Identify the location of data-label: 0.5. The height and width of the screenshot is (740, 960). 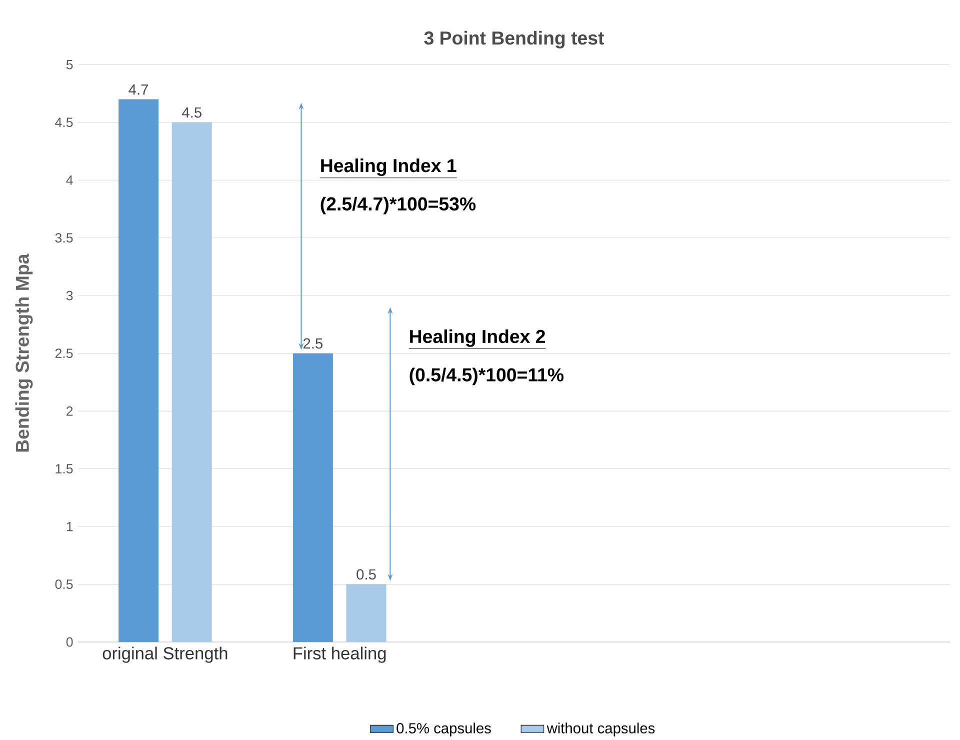
(366, 574).